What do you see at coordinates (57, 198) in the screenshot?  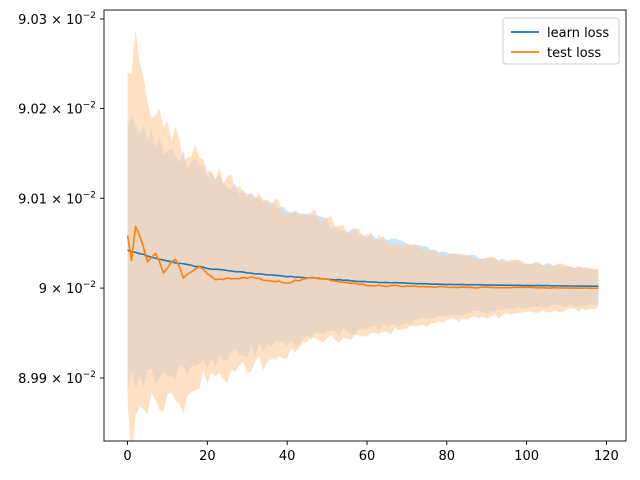 I see `y-tick-label: 9.01 × 10⁻²` at bounding box center [57, 198].